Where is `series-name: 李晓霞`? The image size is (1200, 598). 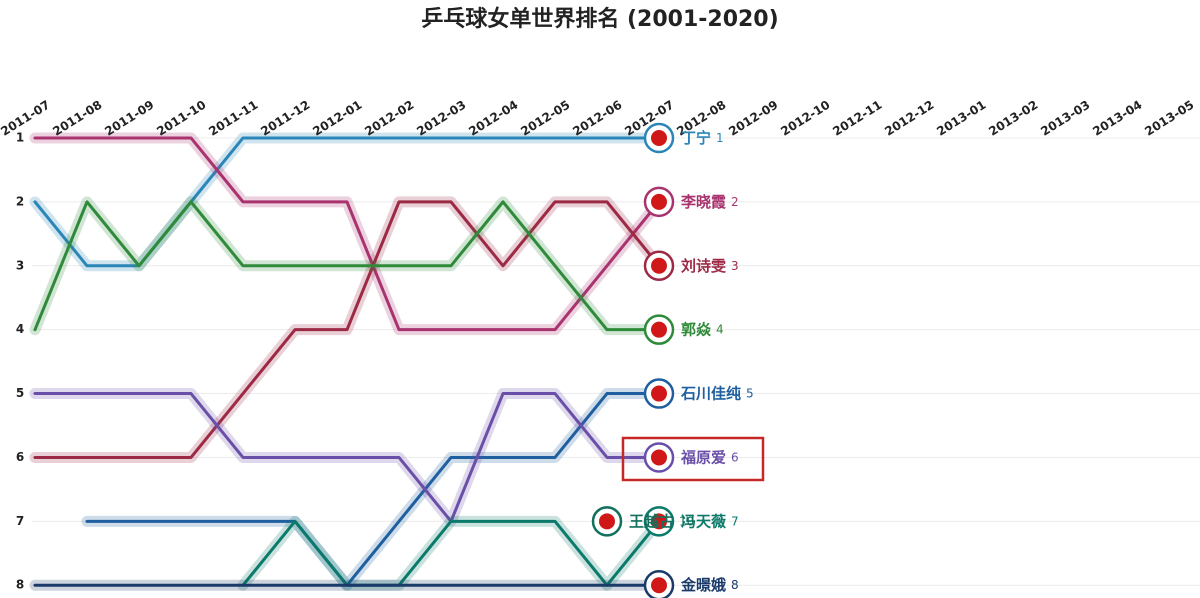
series-name: 李晓霞 is located at coordinates (703, 201).